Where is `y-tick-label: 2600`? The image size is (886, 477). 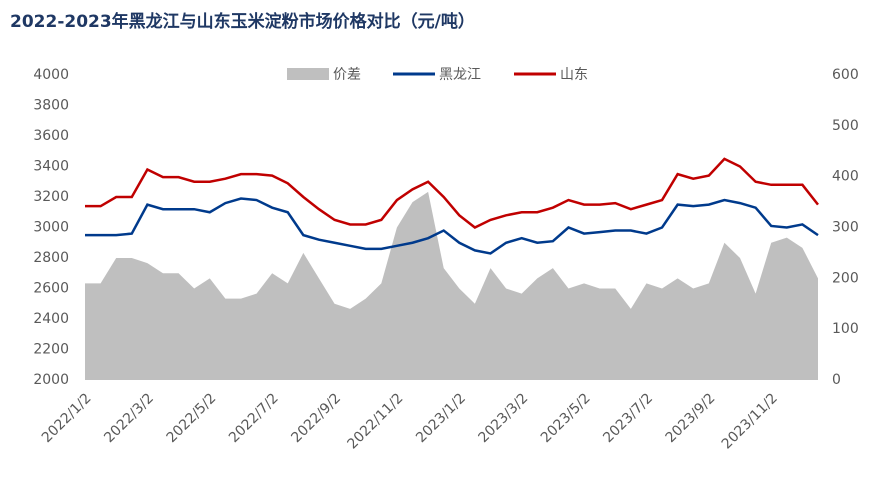
y-tick-label: 2600 is located at coordinates (51, 289).